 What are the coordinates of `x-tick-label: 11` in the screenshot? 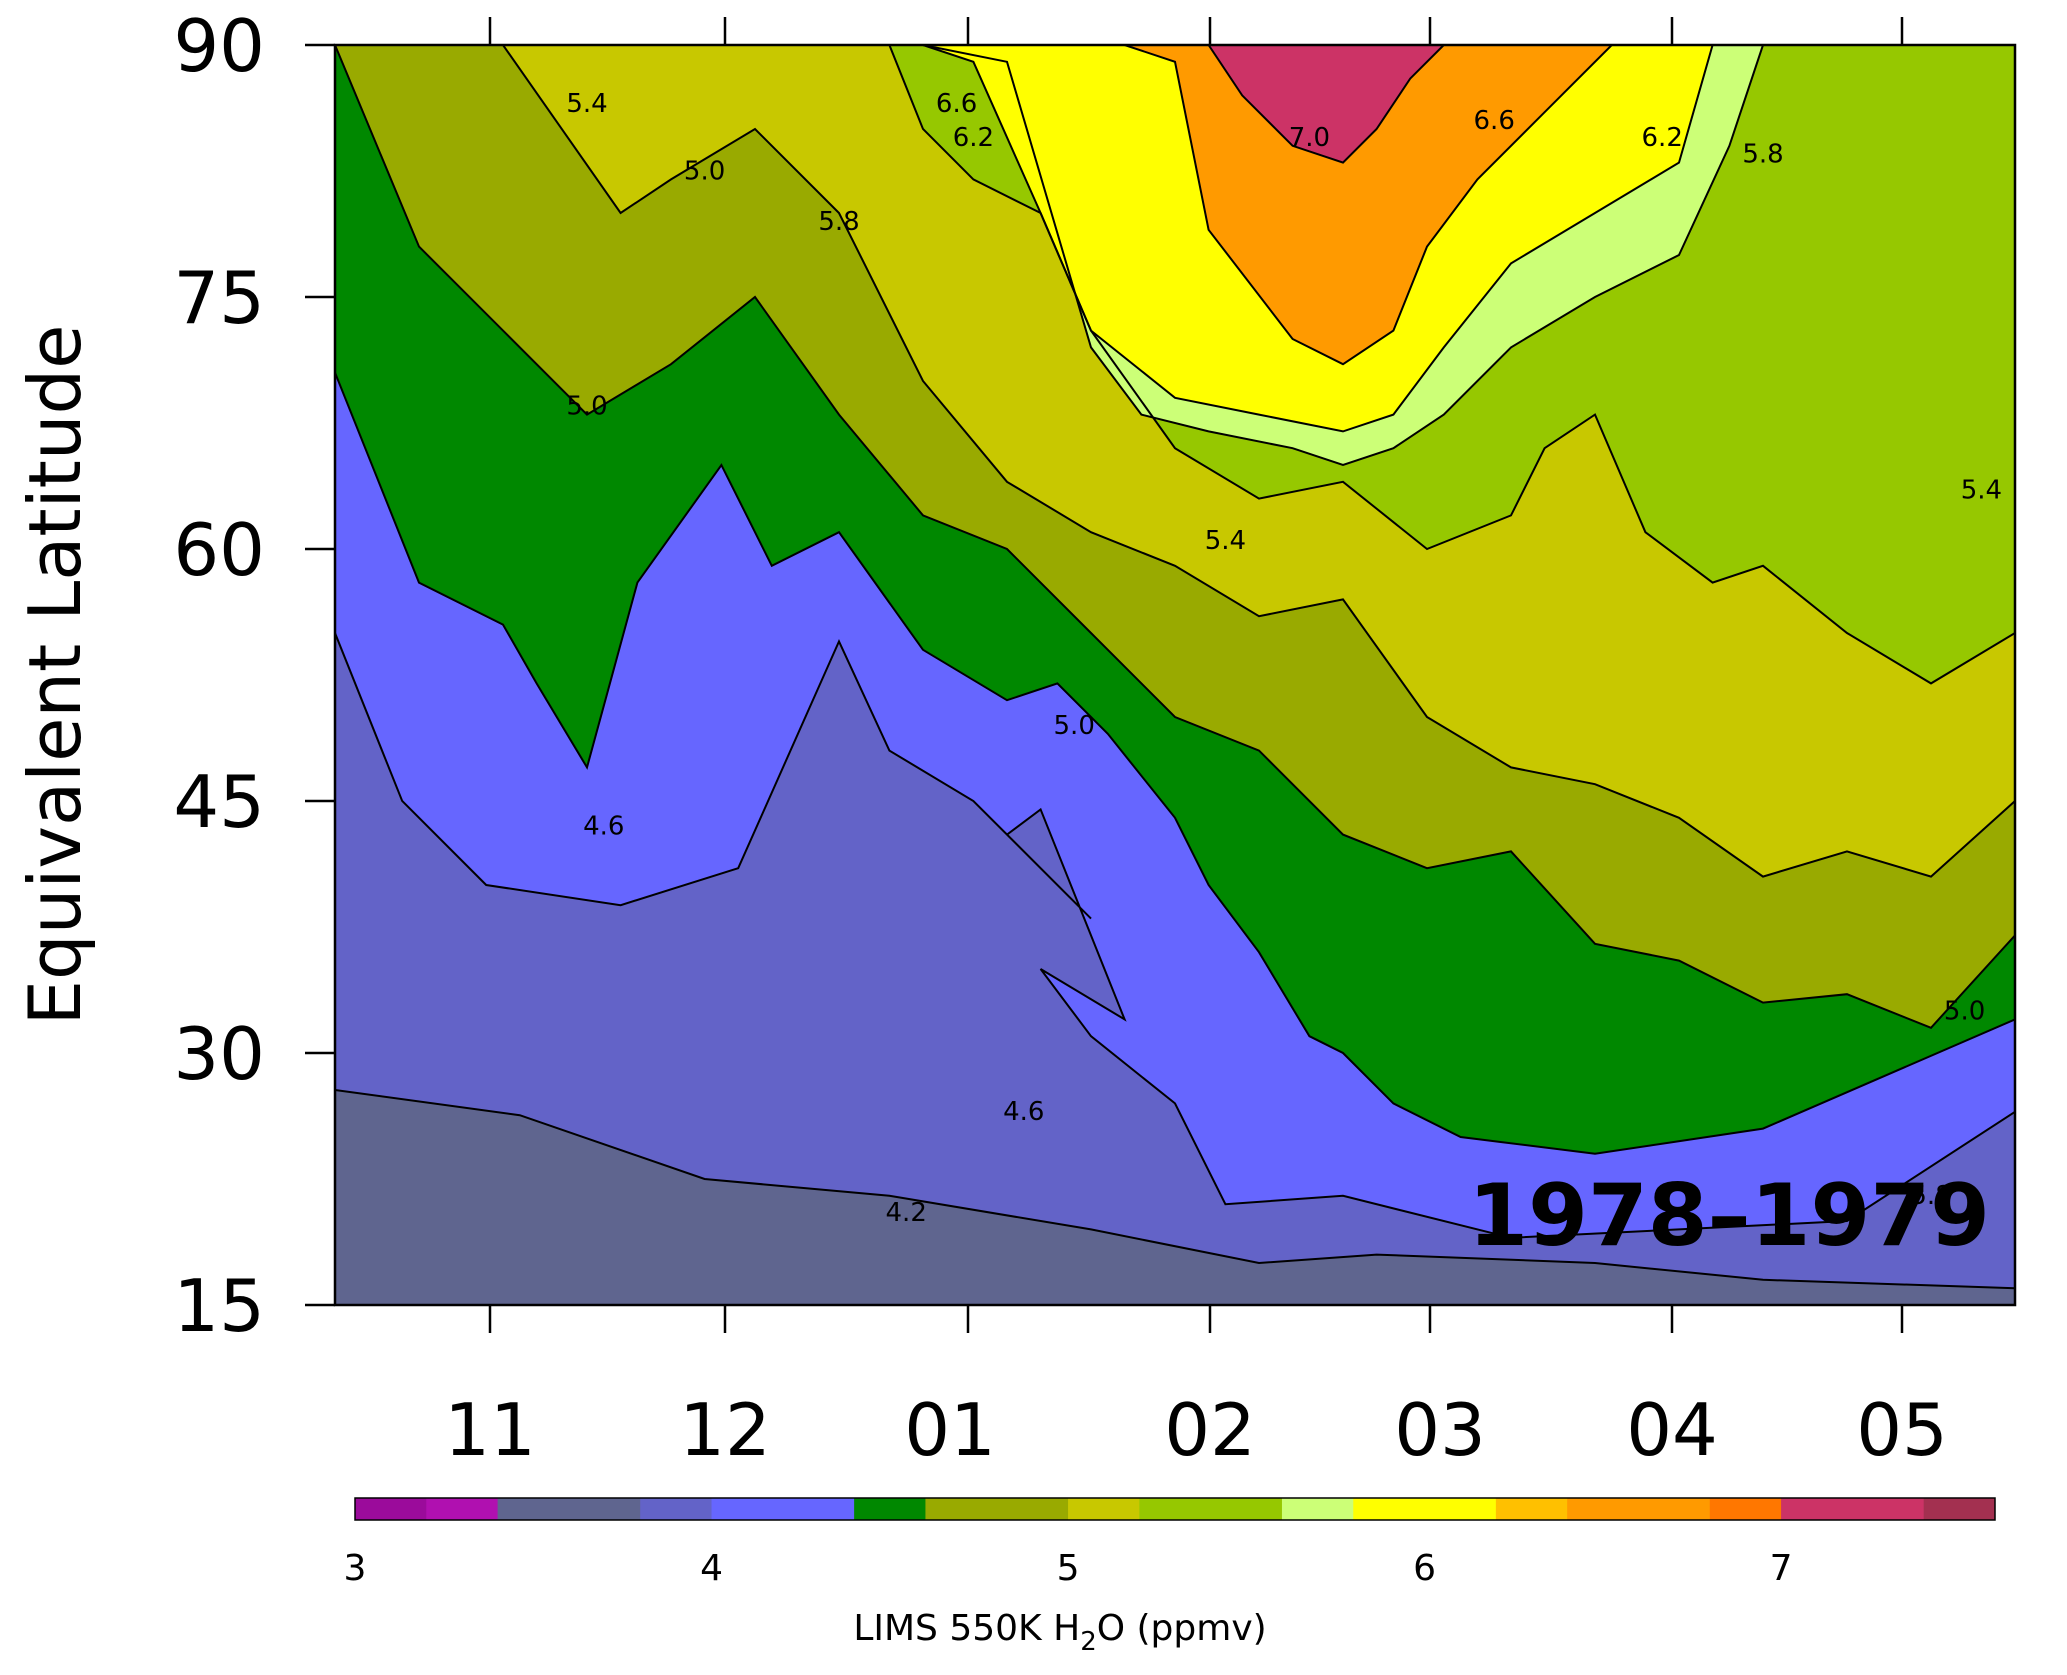 It's located at (490, 1430).